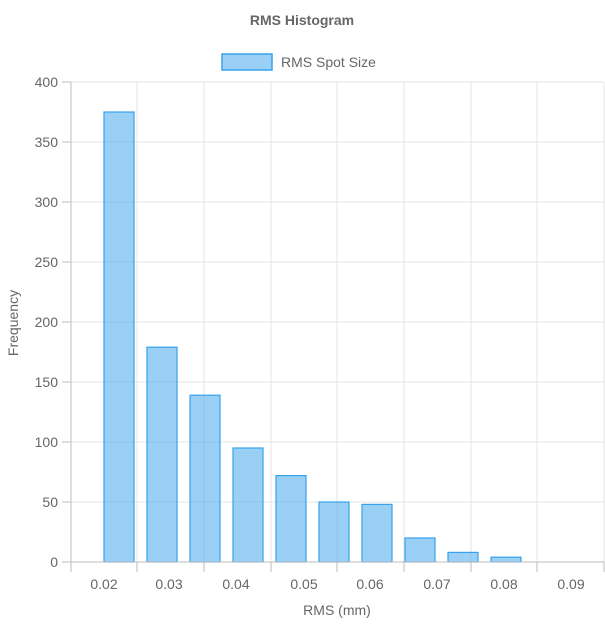 The image size is (605, 626). I want to click on y-tick-label: 200, so click(47, 322).